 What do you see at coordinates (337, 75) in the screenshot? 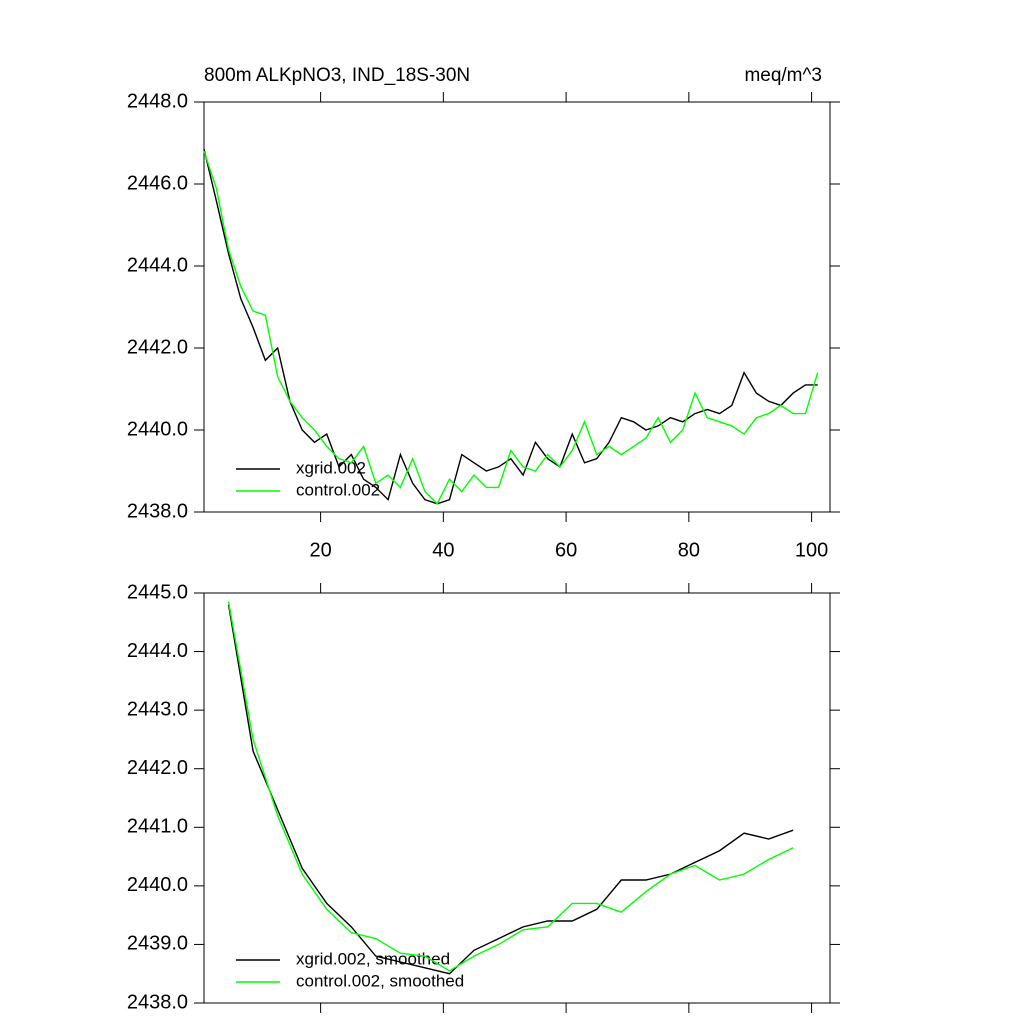
I see `chart-title: 800m ALKpNO3, IND_18S-30N` at bounding box center [337, 75].